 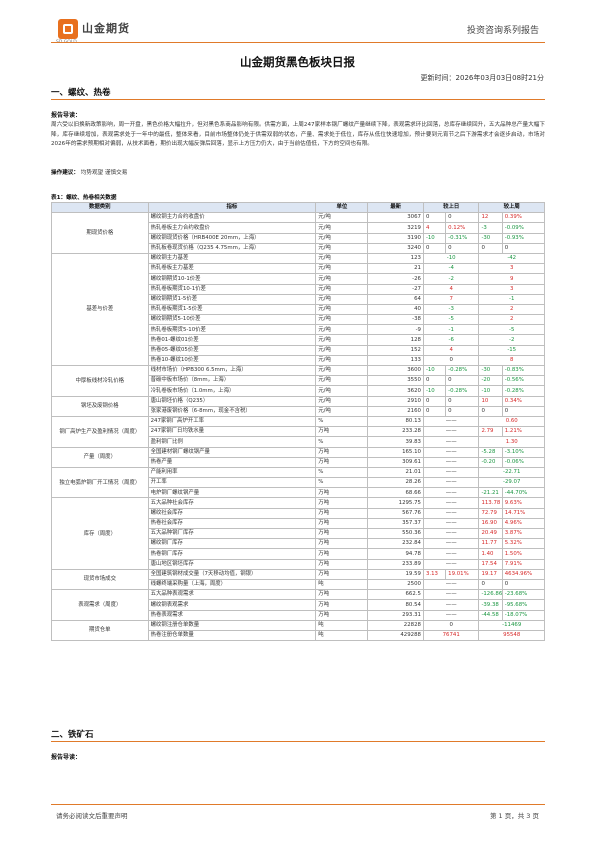 What do you see at coordinates (490, 584) in the screenshot?
I see `week-change-cell: 0` at bounding box center [490, 584].